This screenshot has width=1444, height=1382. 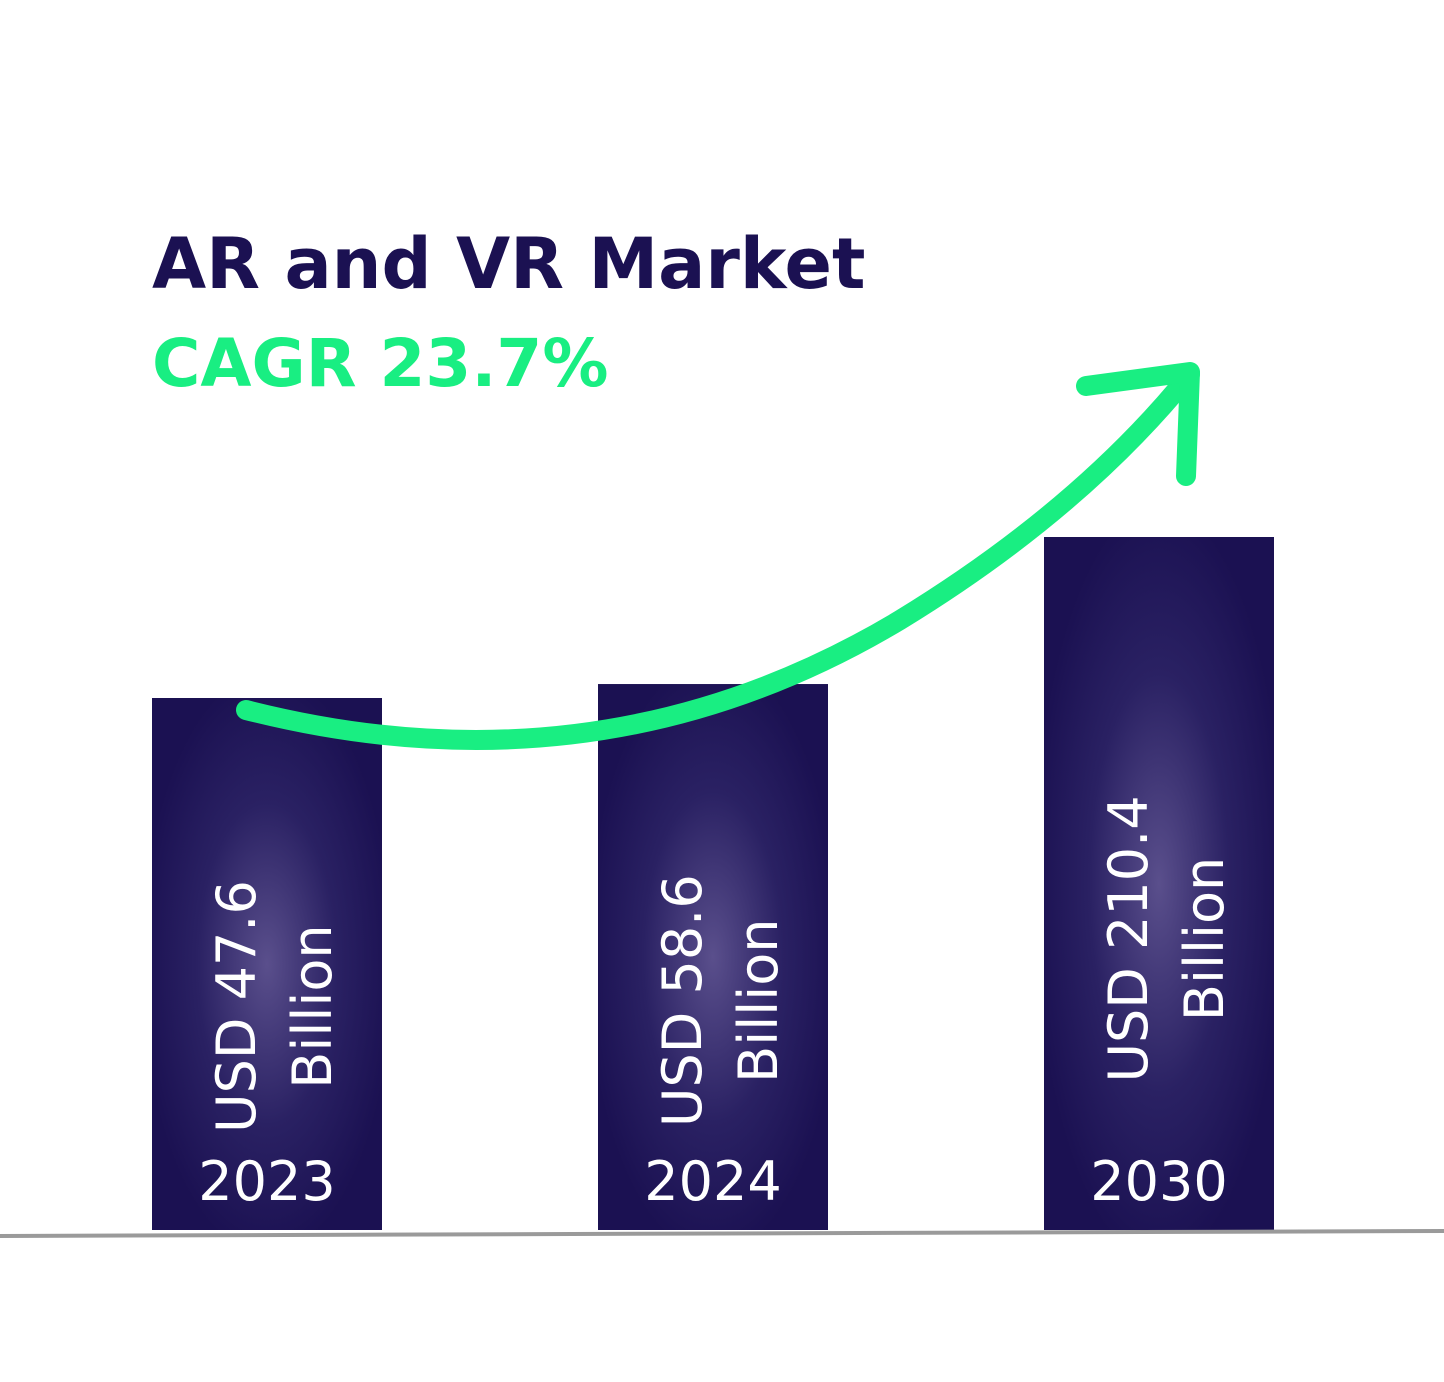 I want to click on bar-2023, so click(x=267, y=964).